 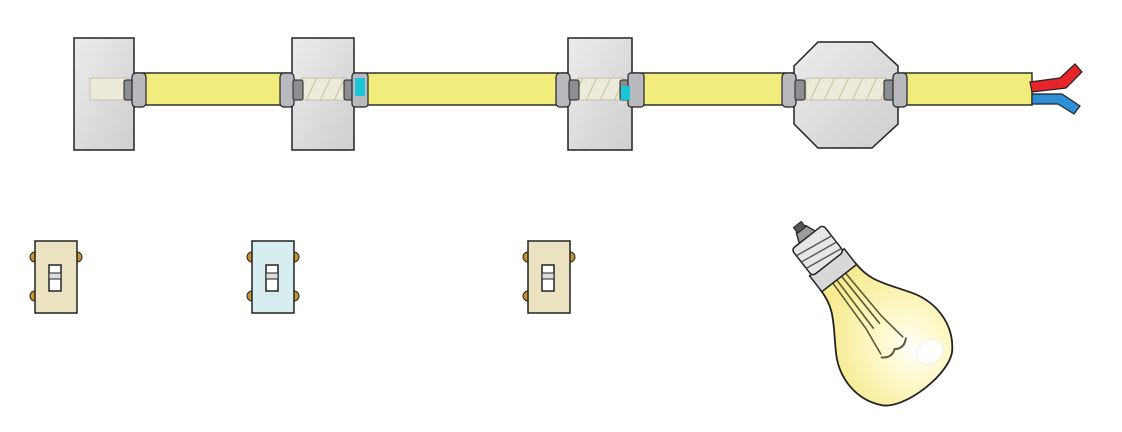 I want to click on bulb-glass, so click(x=886, y=334).